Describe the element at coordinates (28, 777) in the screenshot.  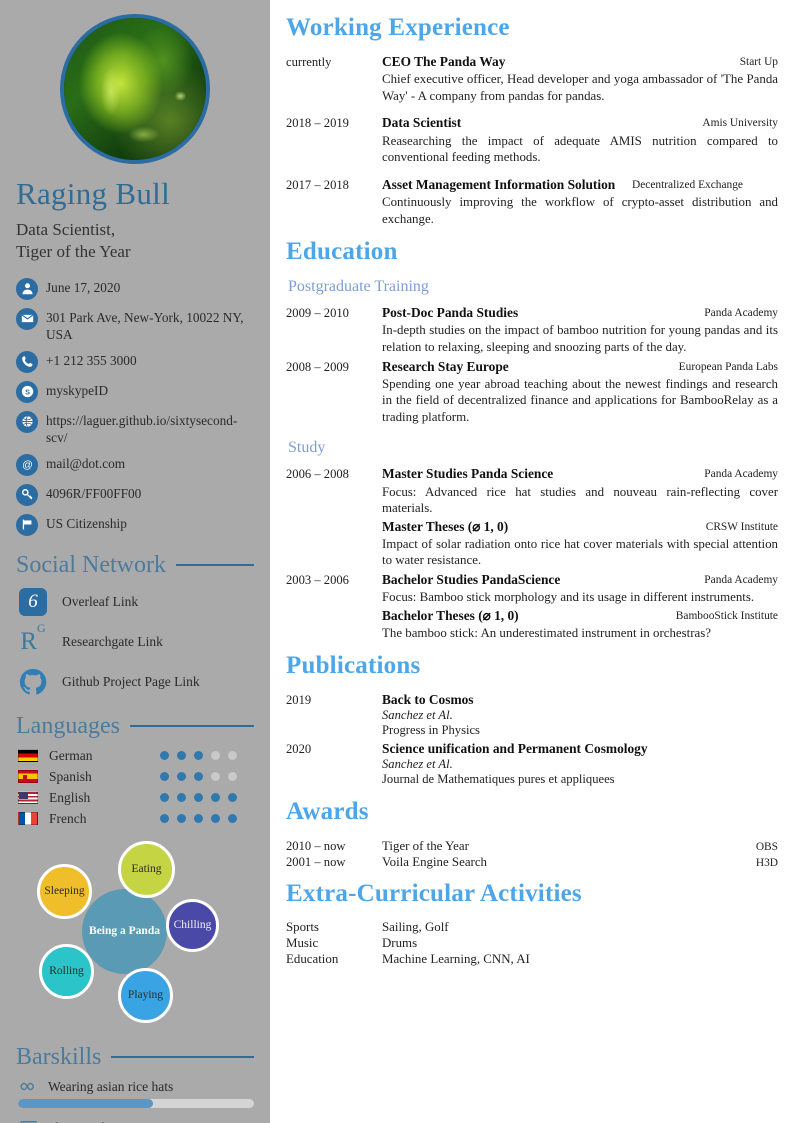
I see `flag-spain-icon` at that location.